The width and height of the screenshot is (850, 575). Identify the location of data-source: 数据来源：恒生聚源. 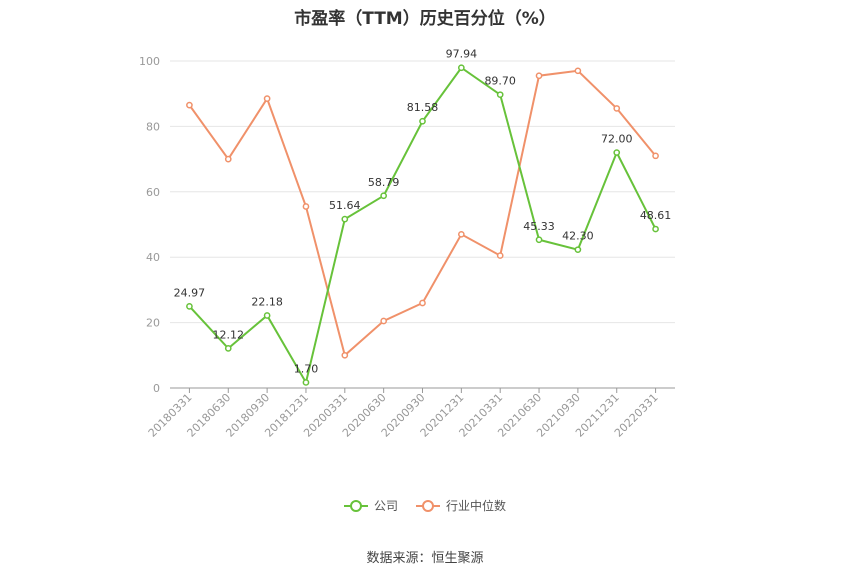
(425, 558).